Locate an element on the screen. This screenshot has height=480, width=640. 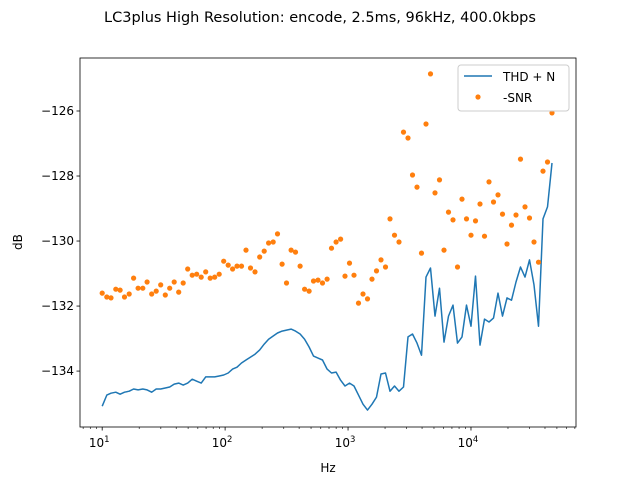
x-tick-label: 10¹ is located at coordinates (99, 442).